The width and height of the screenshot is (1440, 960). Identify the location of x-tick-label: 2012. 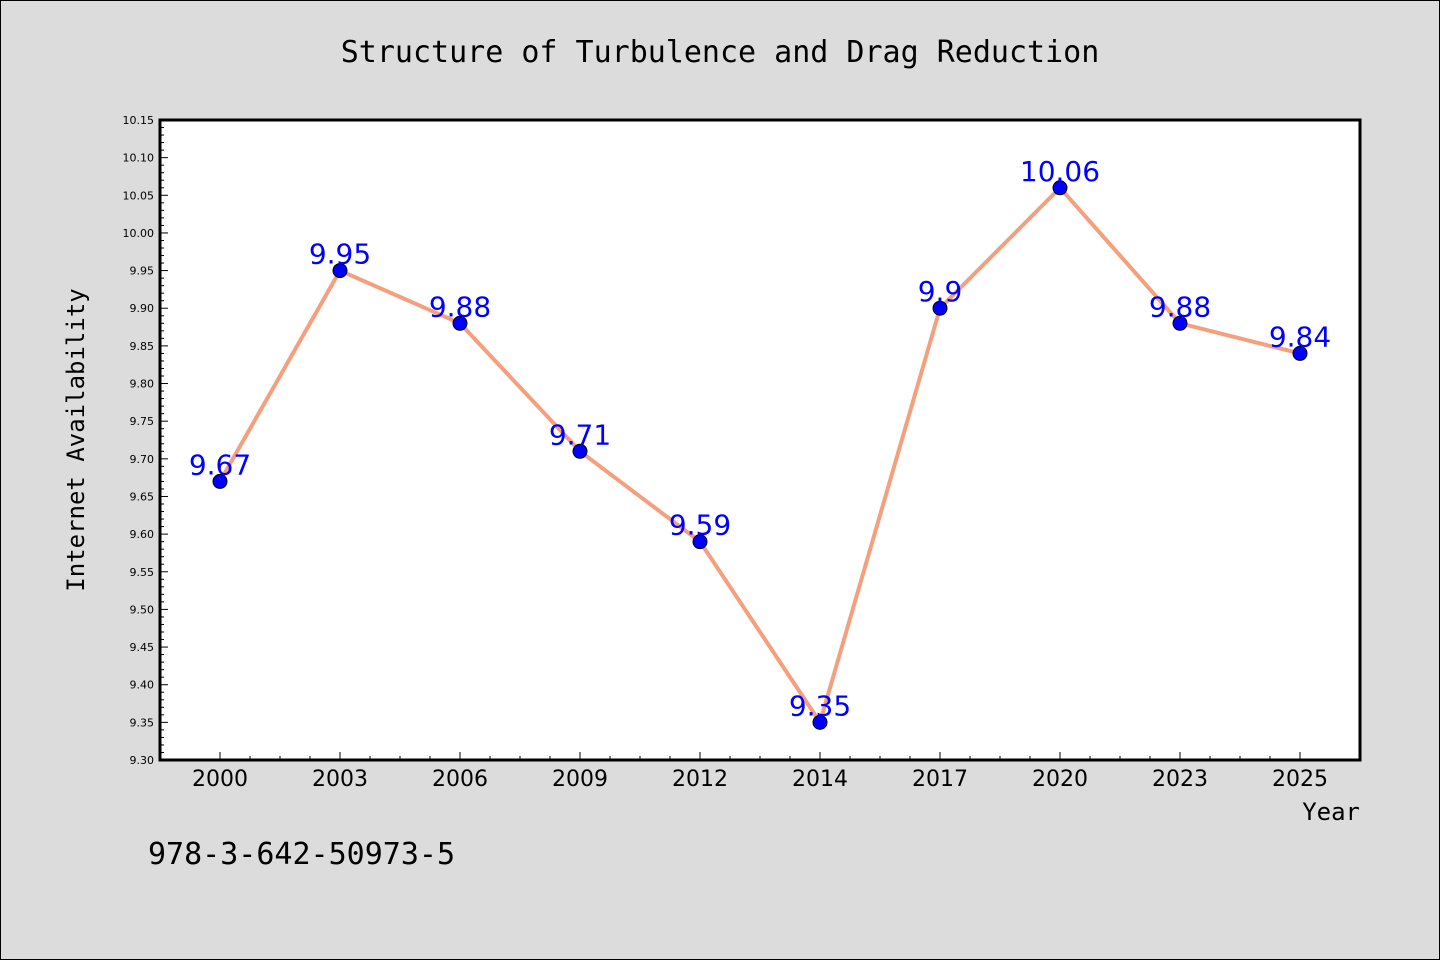
(700, 779).